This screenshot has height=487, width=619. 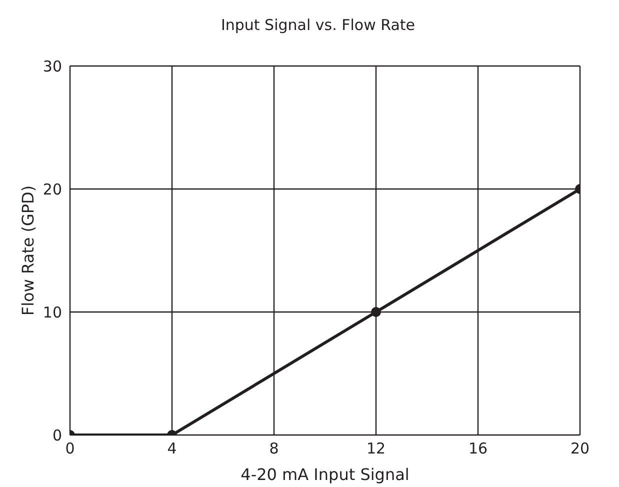 I want to click on y-tick-label: 10, so click(x=52, y=312).